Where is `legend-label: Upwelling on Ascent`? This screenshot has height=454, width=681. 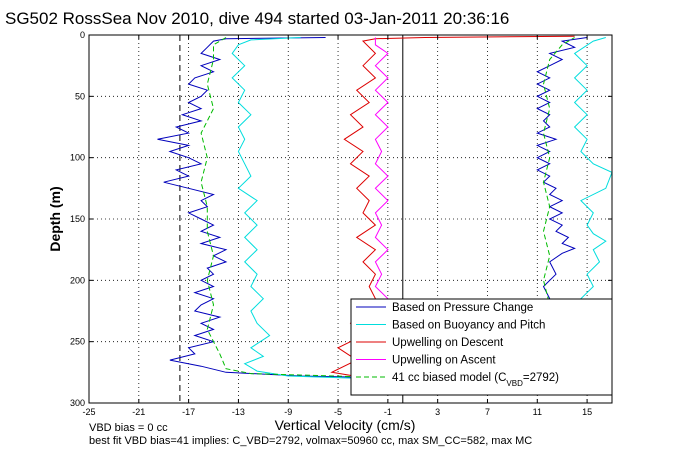 legend-label: Upwelling on Ascent is located at coordinates (444, 361).